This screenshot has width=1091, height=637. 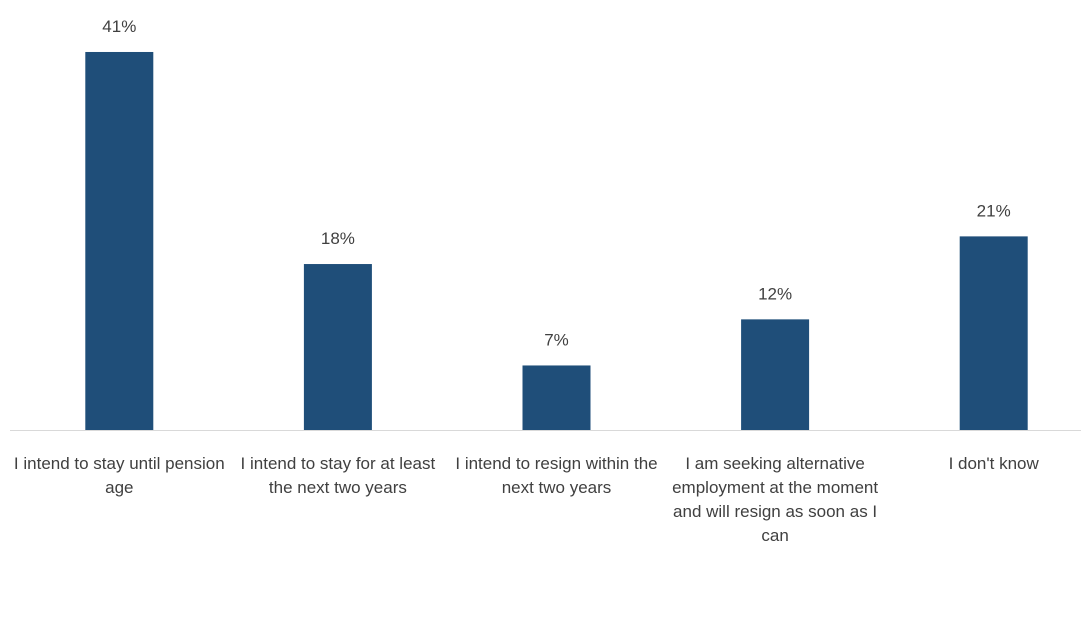 What do you see at coordinates (556, 339) in the screenshot?
I see `data-label: 7%` at bounding box center [556, 339].